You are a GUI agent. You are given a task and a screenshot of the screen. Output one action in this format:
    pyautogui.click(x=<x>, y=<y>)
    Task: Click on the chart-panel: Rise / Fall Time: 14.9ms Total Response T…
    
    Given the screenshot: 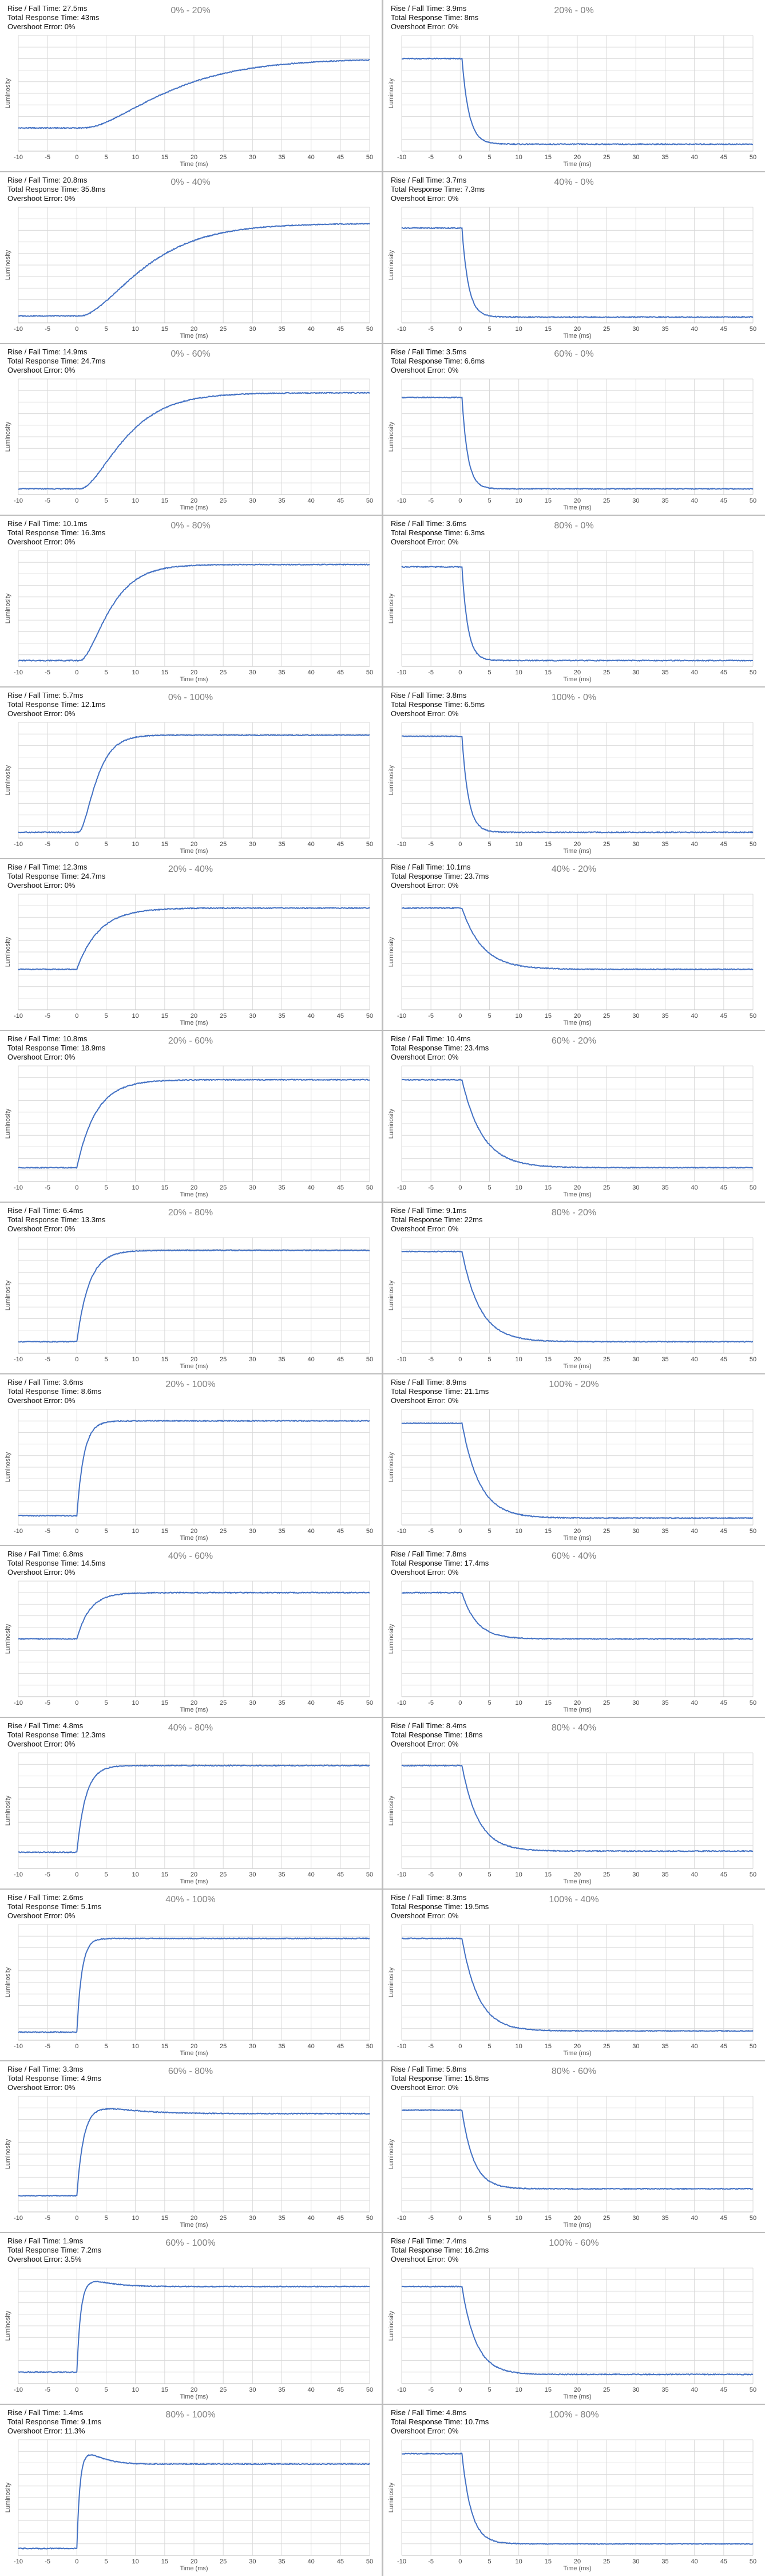 What is the action you would take?
    pyautogui.click(x=191, y=429)
    